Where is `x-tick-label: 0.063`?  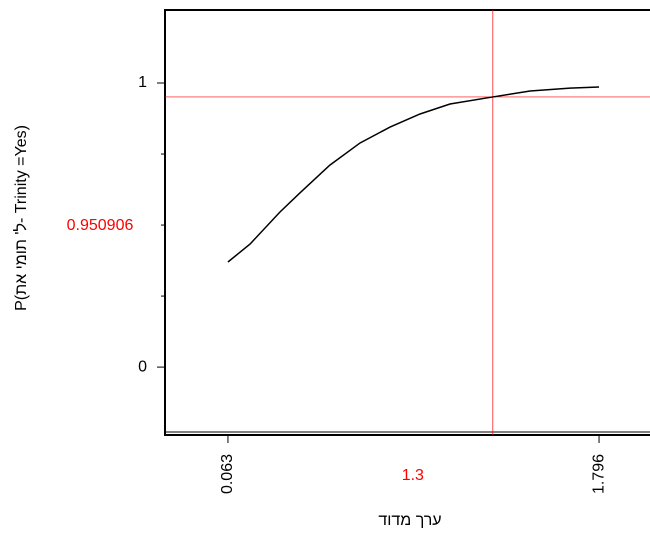
x-tick-label: 0.063 is located at coordinates (227, 474).